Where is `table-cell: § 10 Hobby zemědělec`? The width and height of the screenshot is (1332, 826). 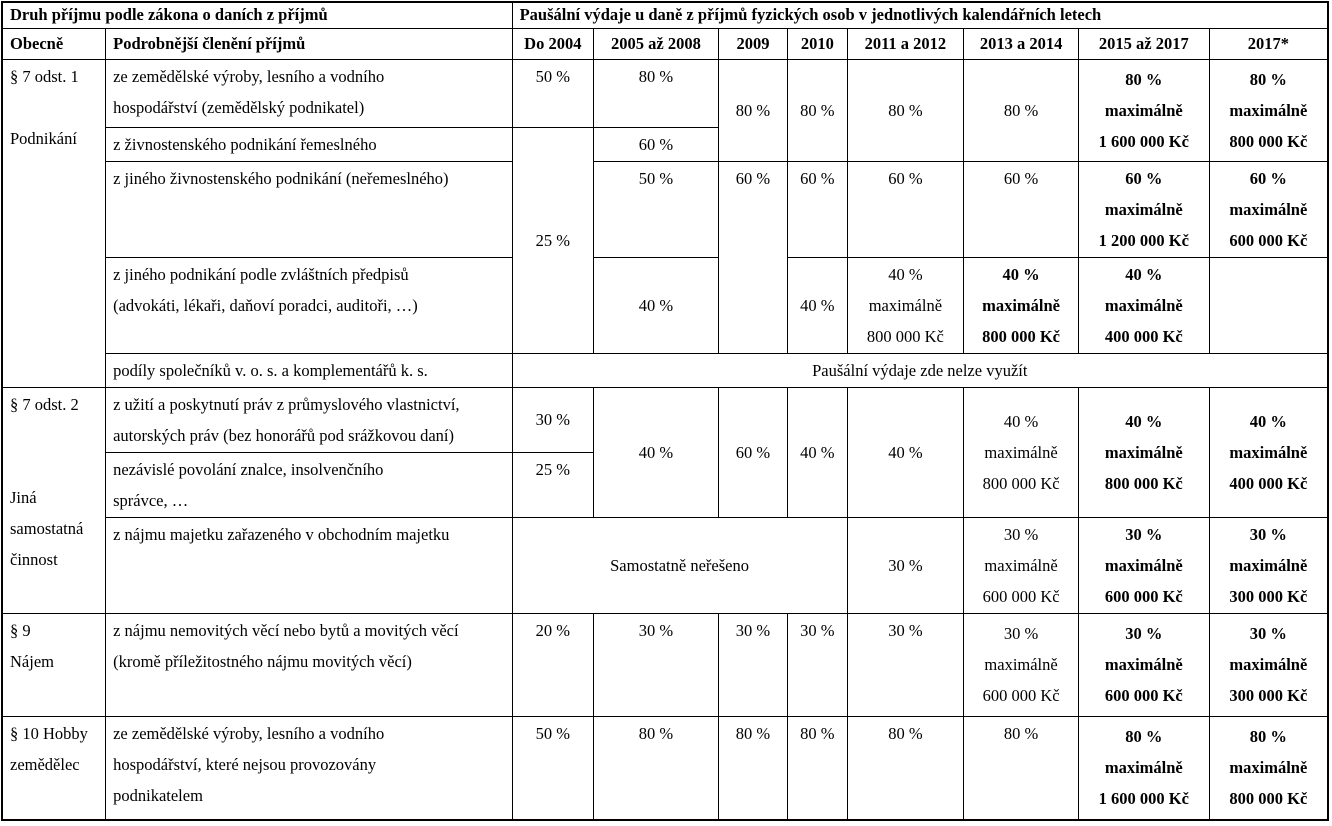
table-cell: § 10 Hobby zemědělec is located at coordinates (54, 768).